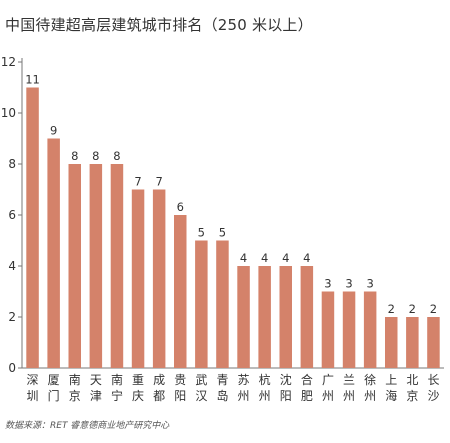 This screenshot has height=443, width=450. Describe the element at coordinates (117, 395) in the screenshot. I see `category-label: 宁` at that location.